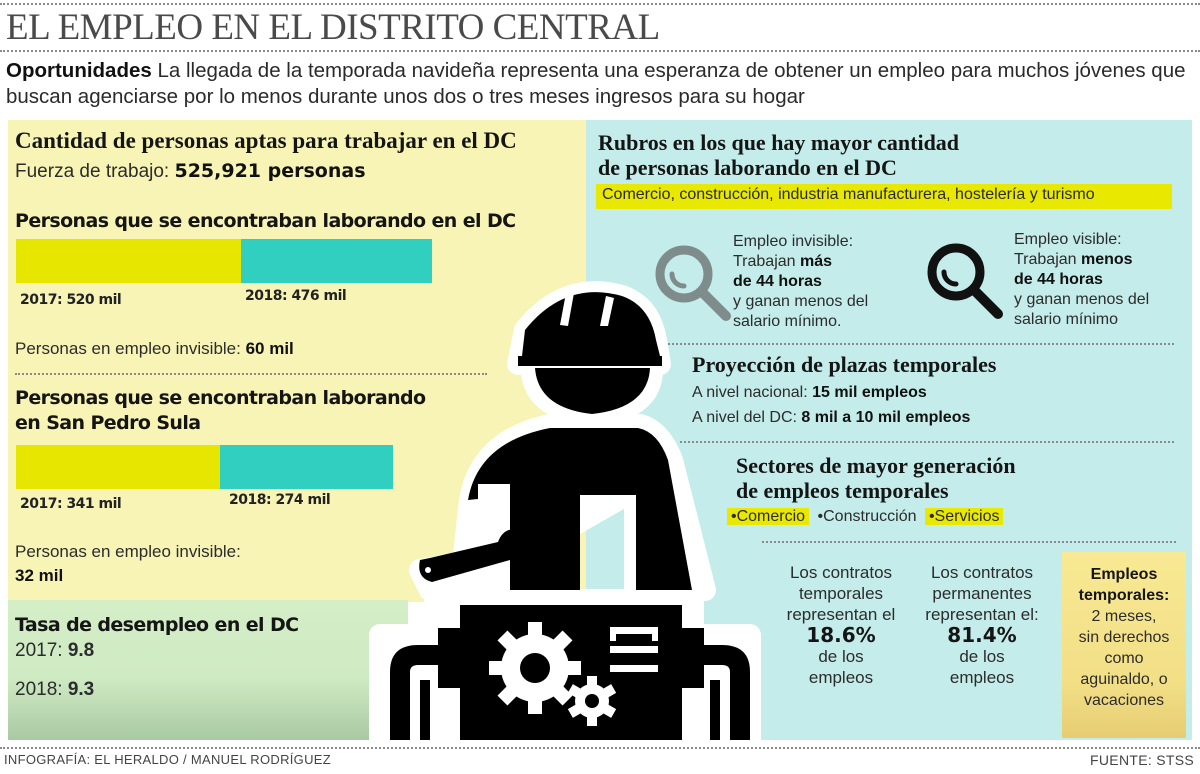  I want to click on visible-line2-bold: menos, so click(1107, 259).